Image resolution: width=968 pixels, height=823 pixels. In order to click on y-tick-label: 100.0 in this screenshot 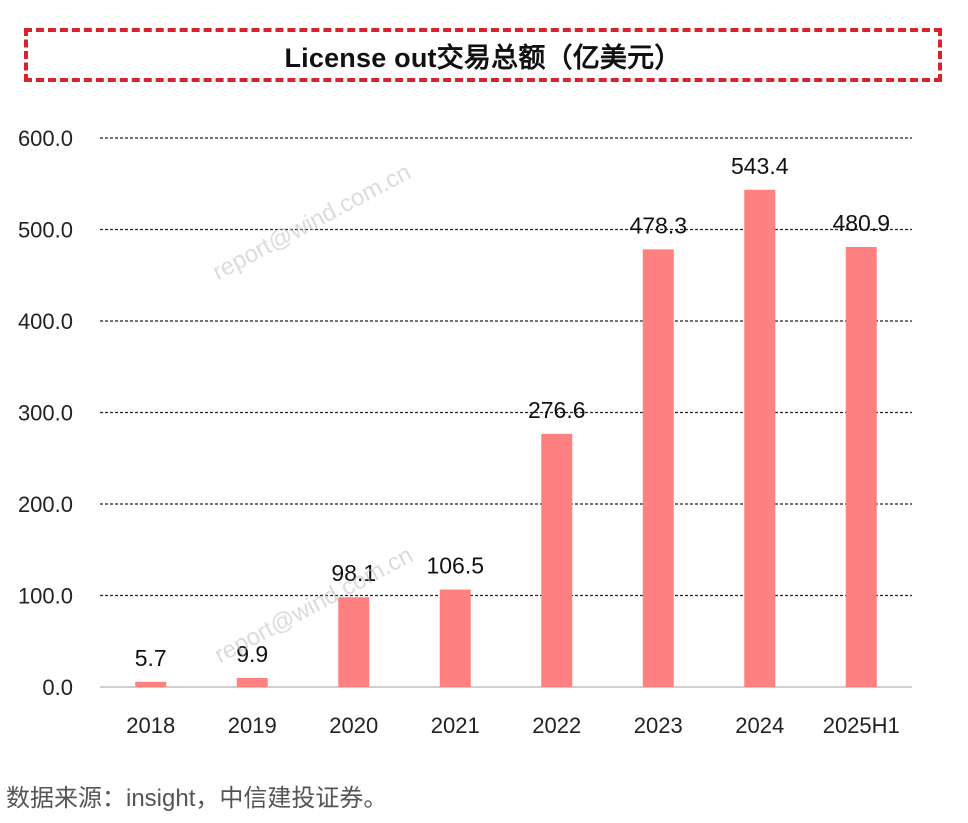, I will do `click(45, 596)`.